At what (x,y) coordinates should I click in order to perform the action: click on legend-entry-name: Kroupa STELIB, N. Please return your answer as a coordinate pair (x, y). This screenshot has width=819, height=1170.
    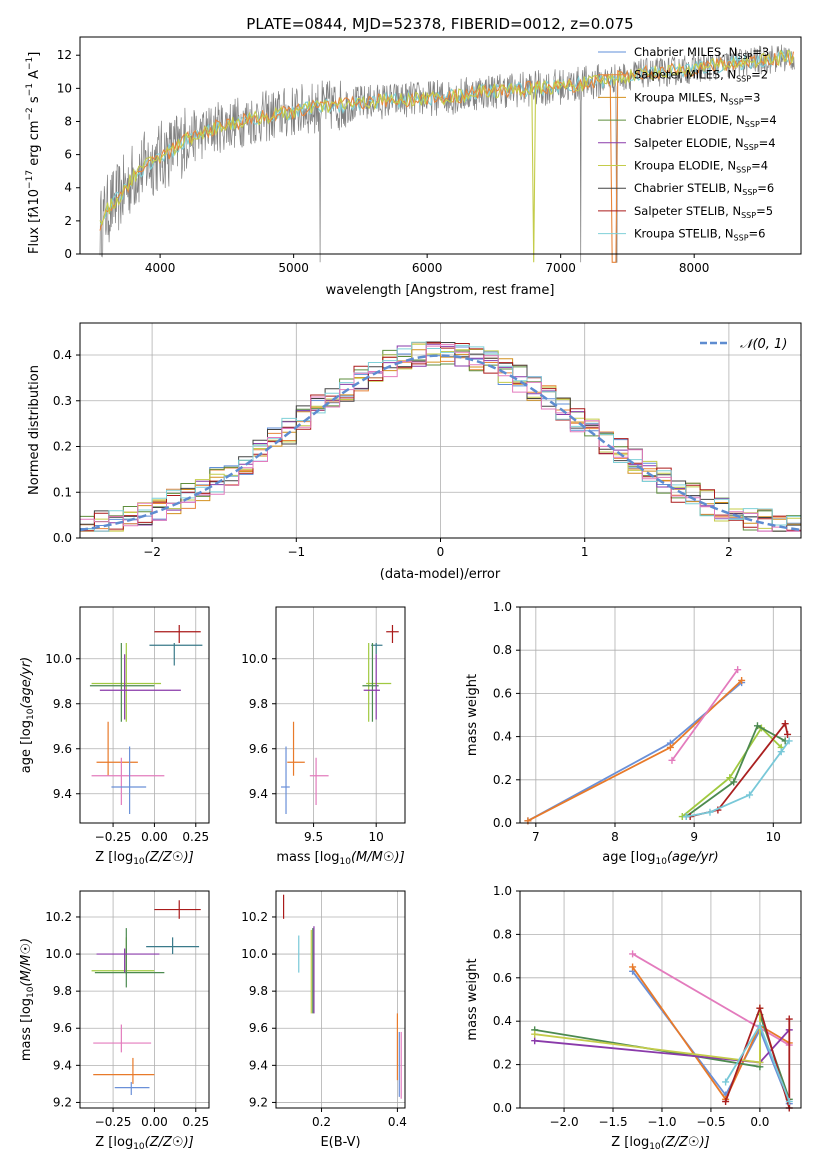
    Looking at the image, I should click on (684, 234).